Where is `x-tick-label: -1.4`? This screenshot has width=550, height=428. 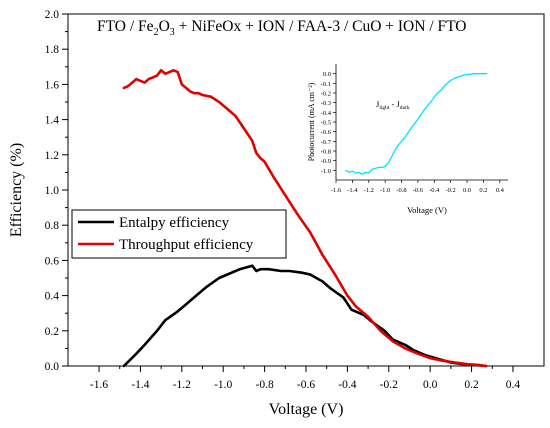
x-tick-label: -1.4 is located at coordinates (140, 385).